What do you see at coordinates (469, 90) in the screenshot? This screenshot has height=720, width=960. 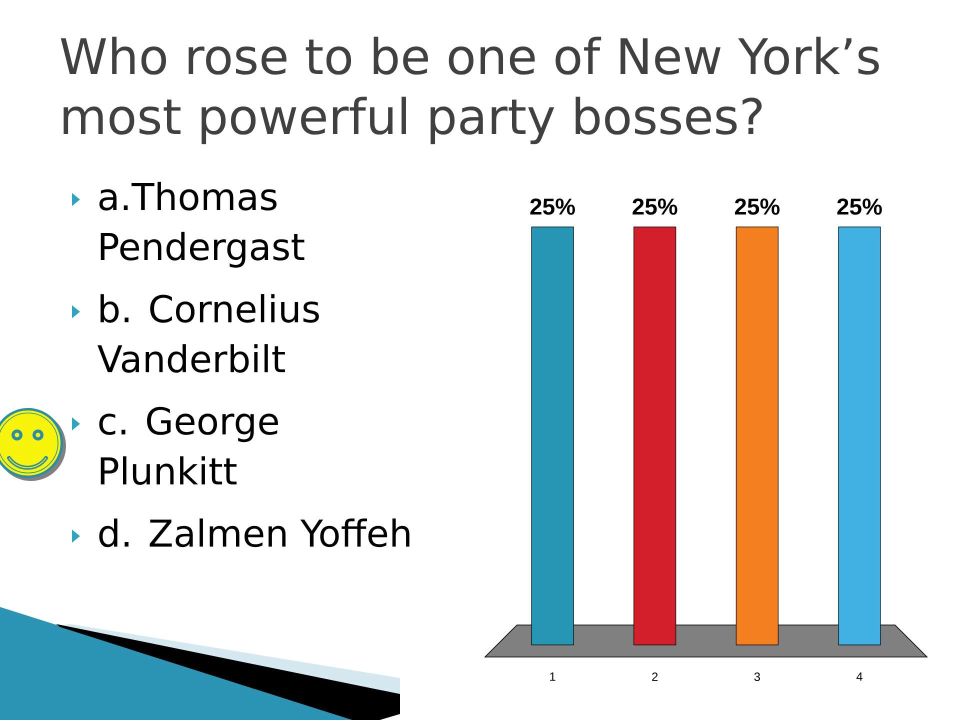 I see `chart-title: Who rose to be one of New York’s most powerful party bosses?` at bounding box center [469, 90].